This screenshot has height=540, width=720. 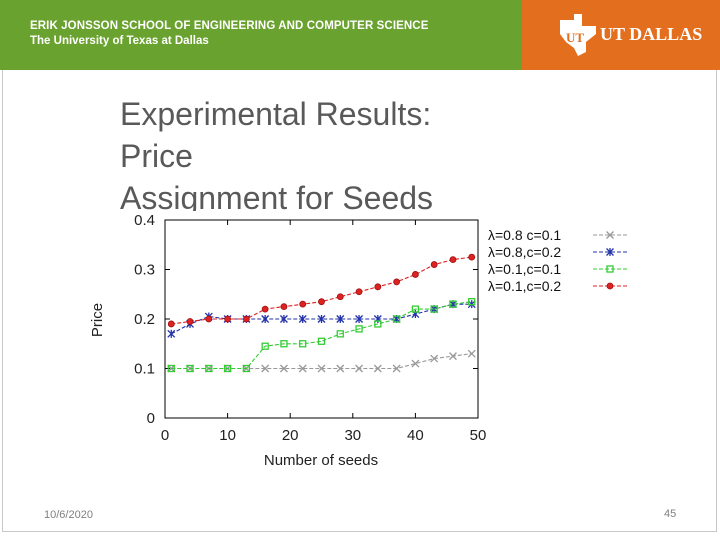 I want to click on utd-logo: UT UT DALLAS, so click(x=629, y=35).